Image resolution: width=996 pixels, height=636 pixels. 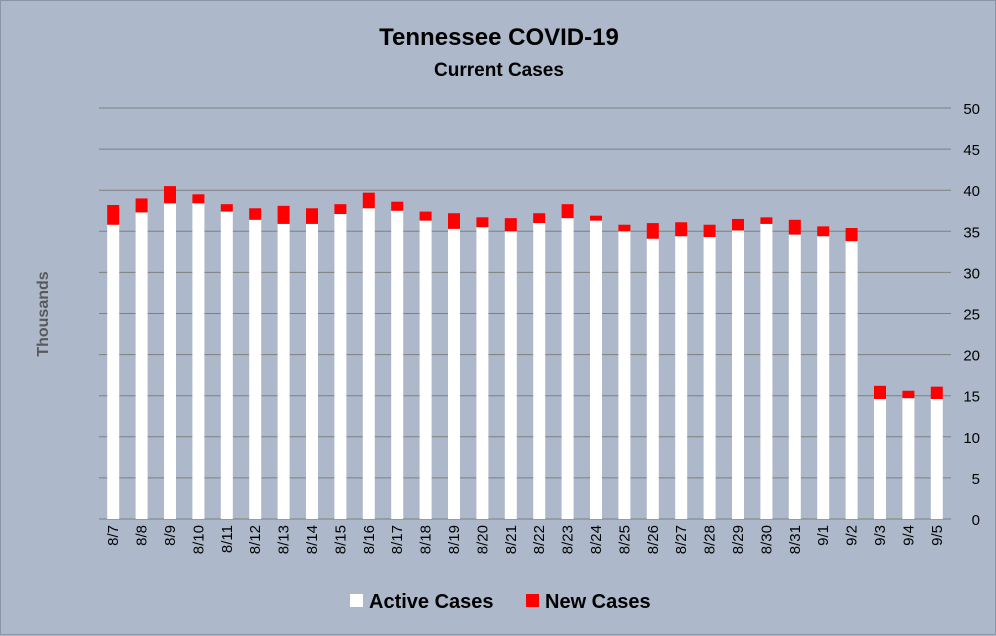 What do you see at coordinates (971, 191) in the screenshot?
I see `y-tick-label: 40` at bounding box center [971, 191].